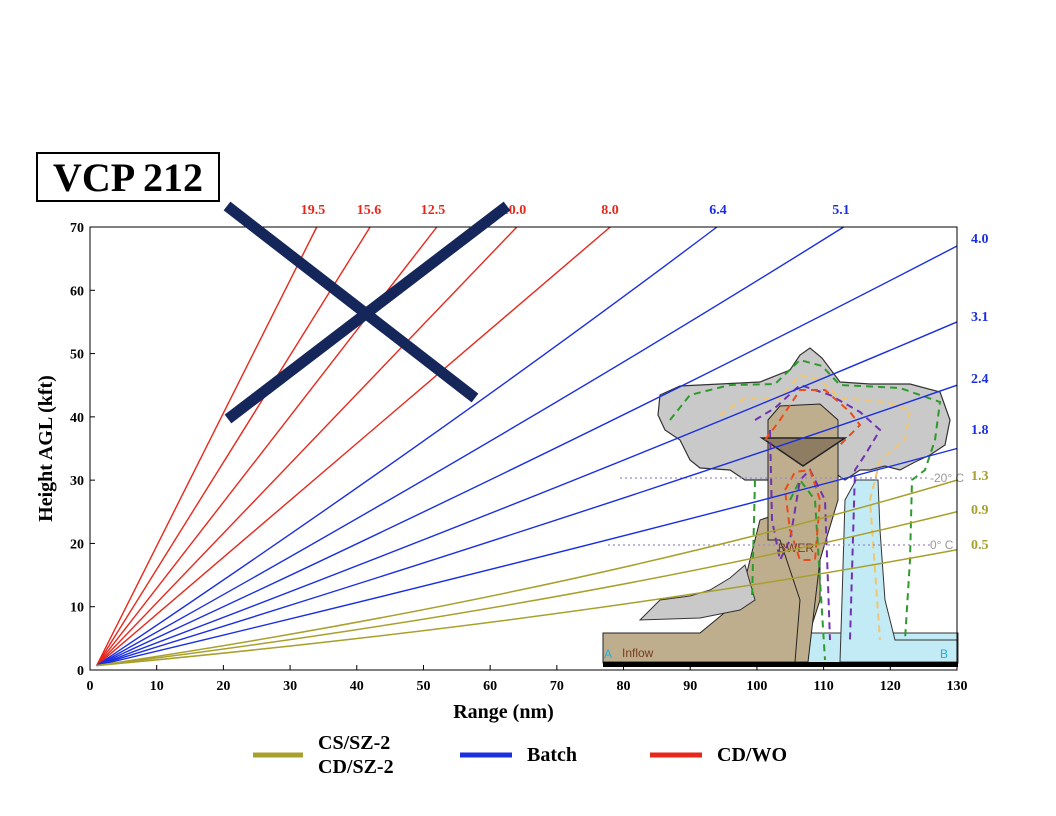 This screenshot has width=1056, height=816. What do you see at coordinates (527, 608) in the screenshot?
I see `line-cssz-0.5` at bounding box center [527, 608].